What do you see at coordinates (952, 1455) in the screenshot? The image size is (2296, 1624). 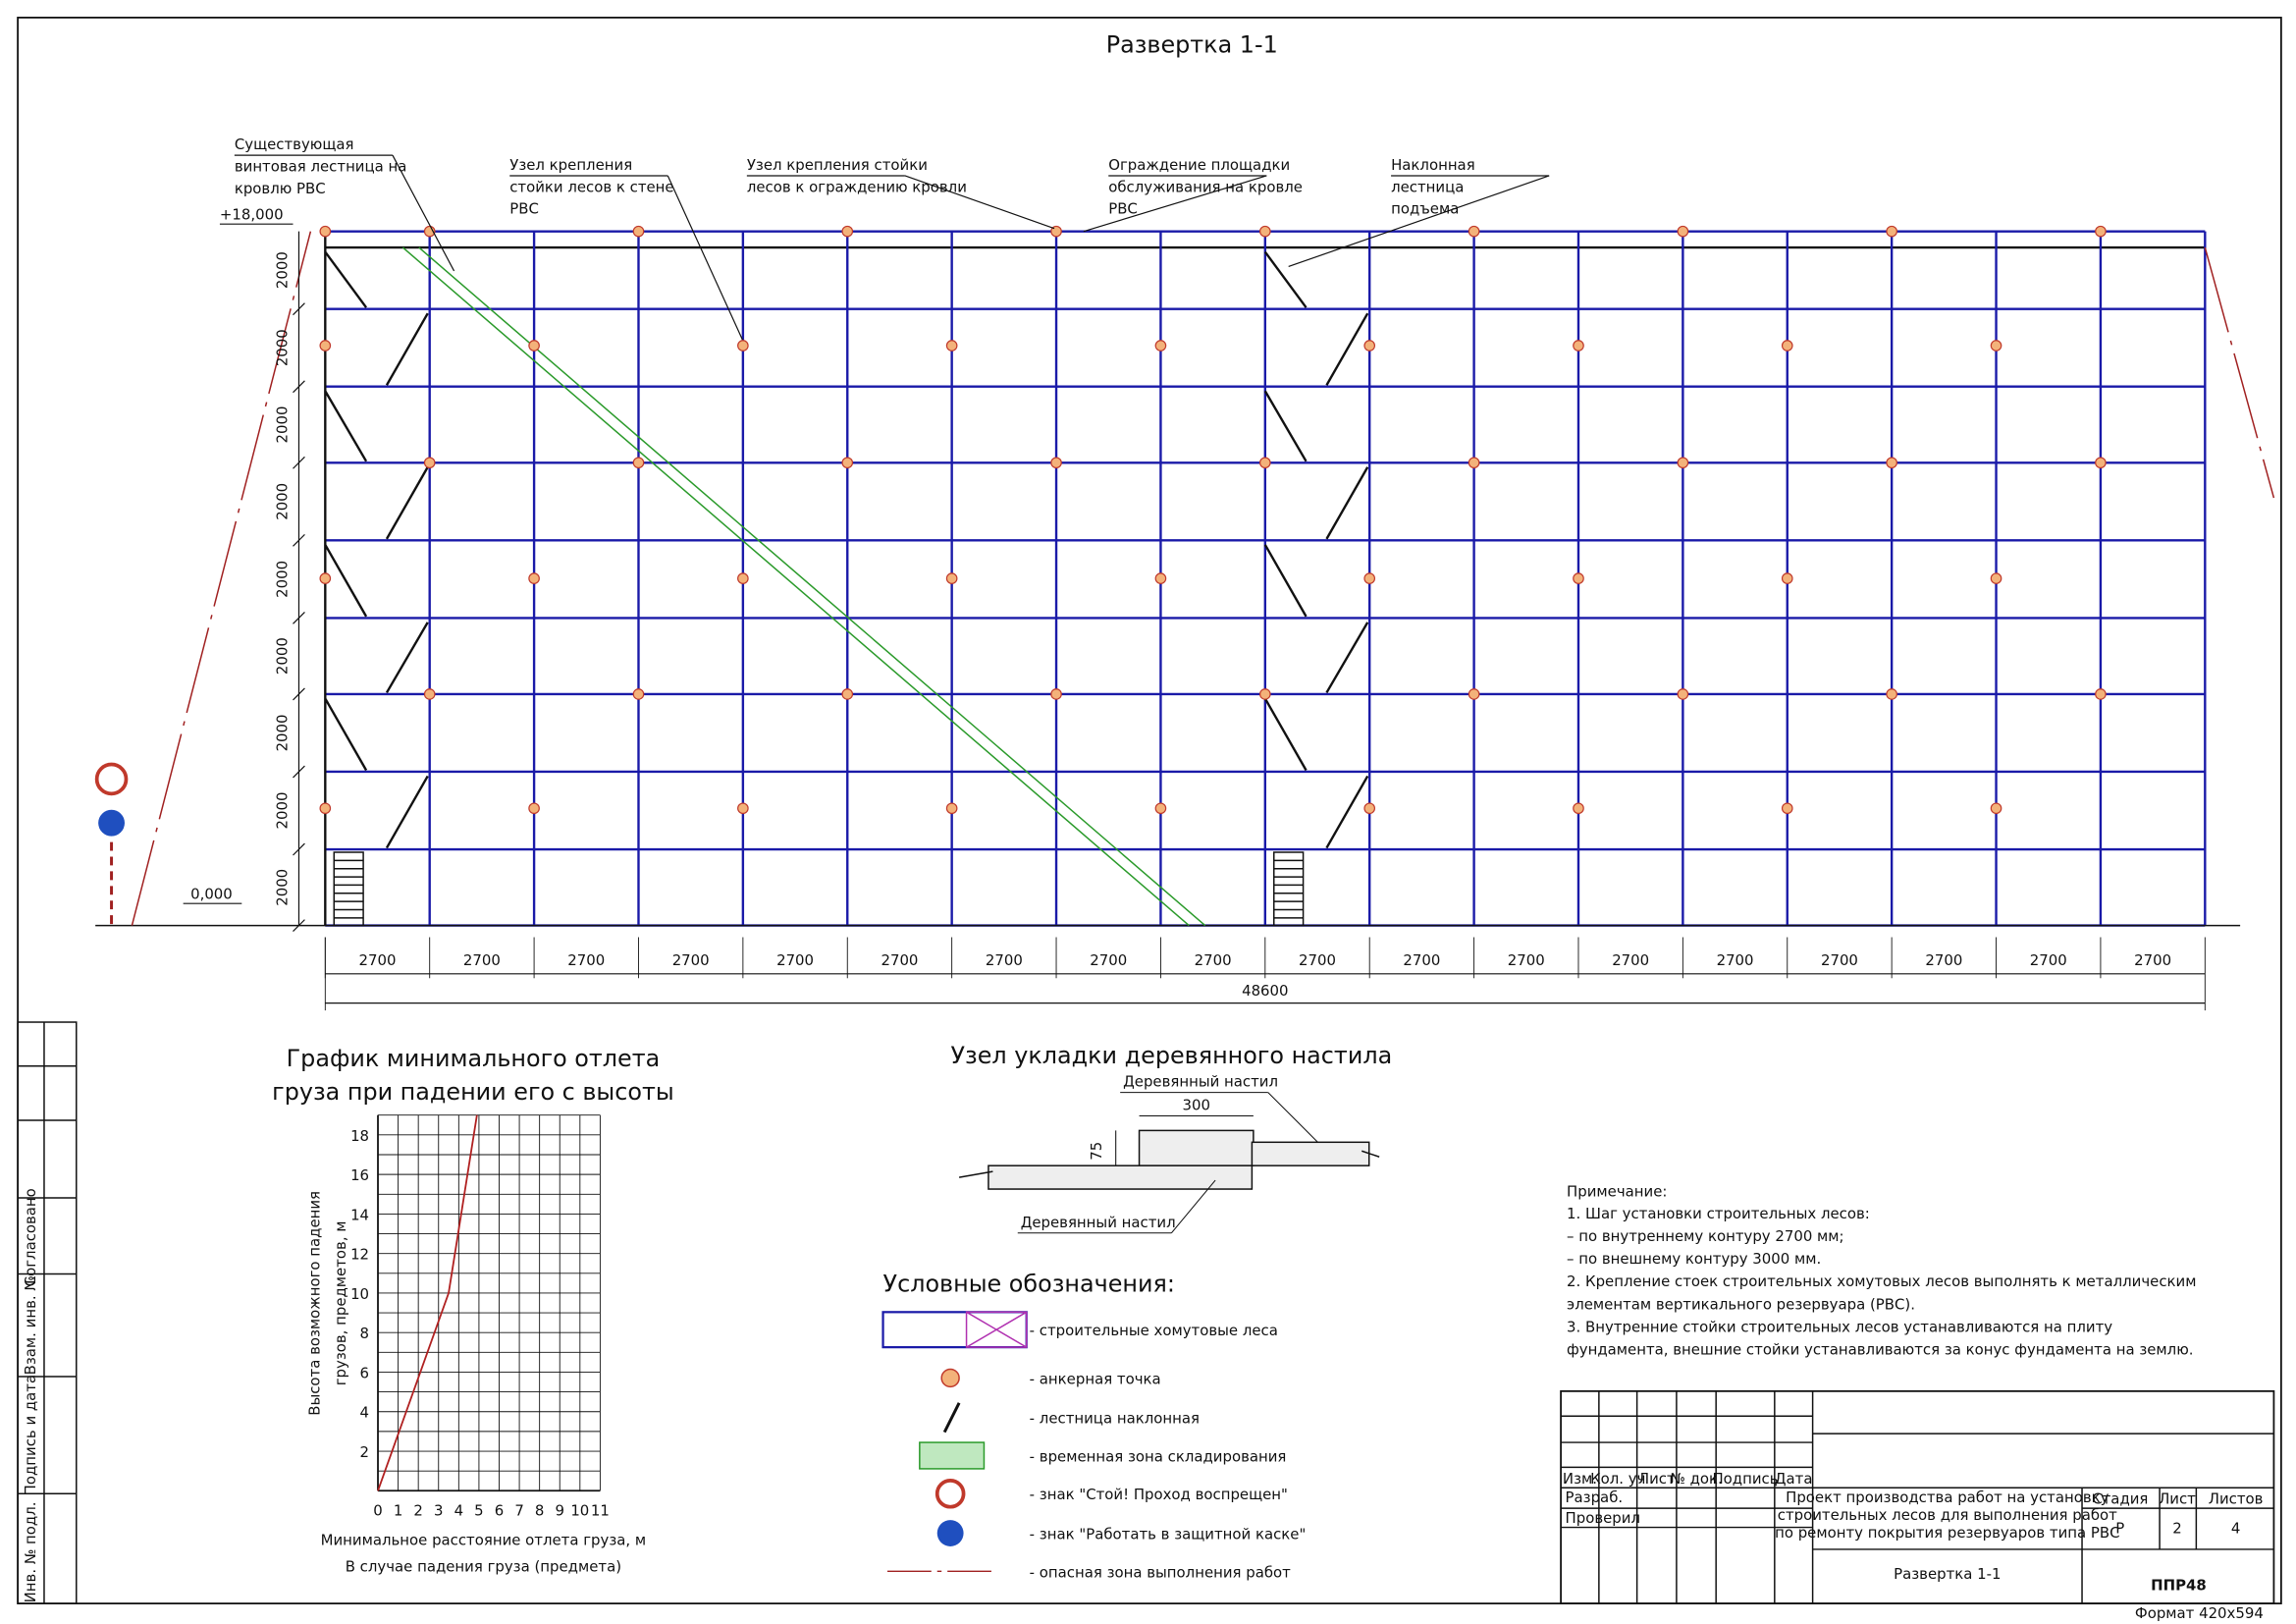 I see `legend-storage` at bounding box center [952, 1455].